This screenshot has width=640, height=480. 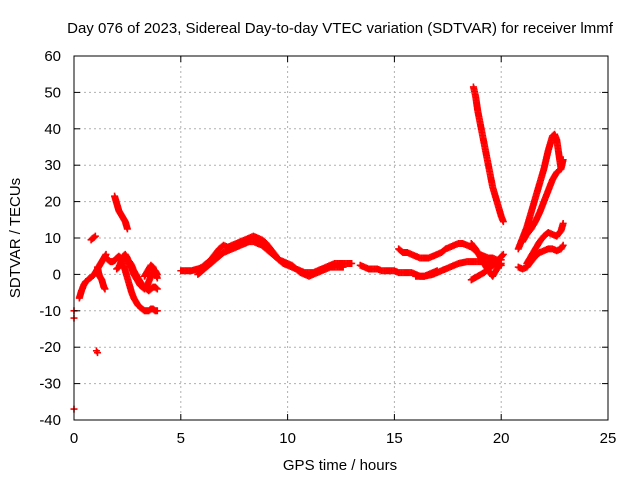 What do you see at coordinates (52, 92) in the screenshot?
I see `y-tick-label: 50` at bounding box center [52, 92].